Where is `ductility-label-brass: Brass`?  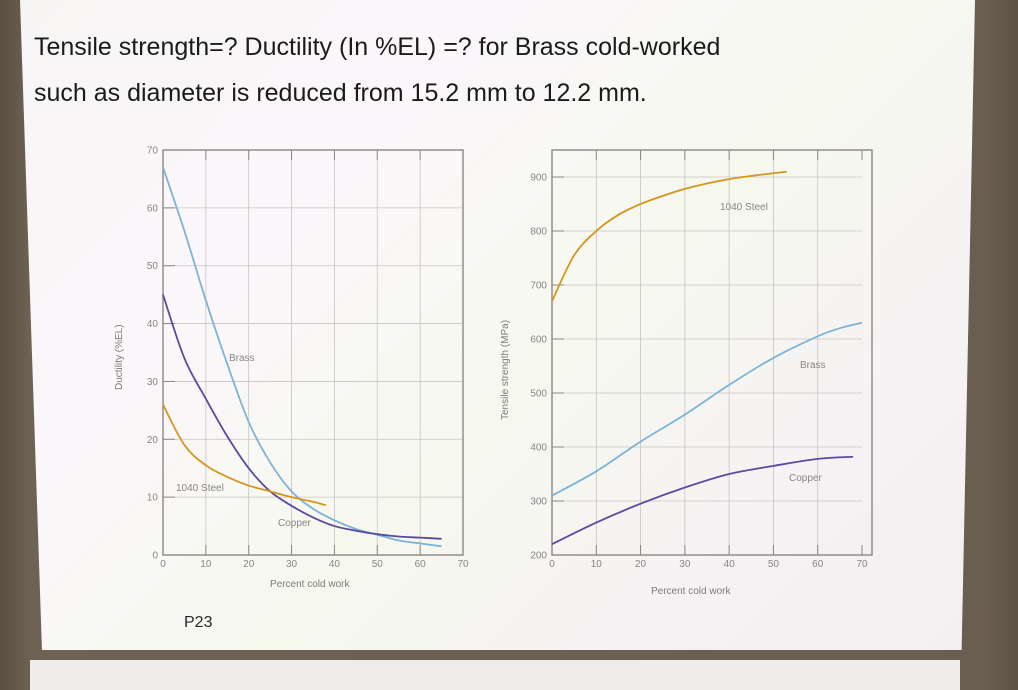 ductility-label-brass: Brass is located at coordinates (242, 358).